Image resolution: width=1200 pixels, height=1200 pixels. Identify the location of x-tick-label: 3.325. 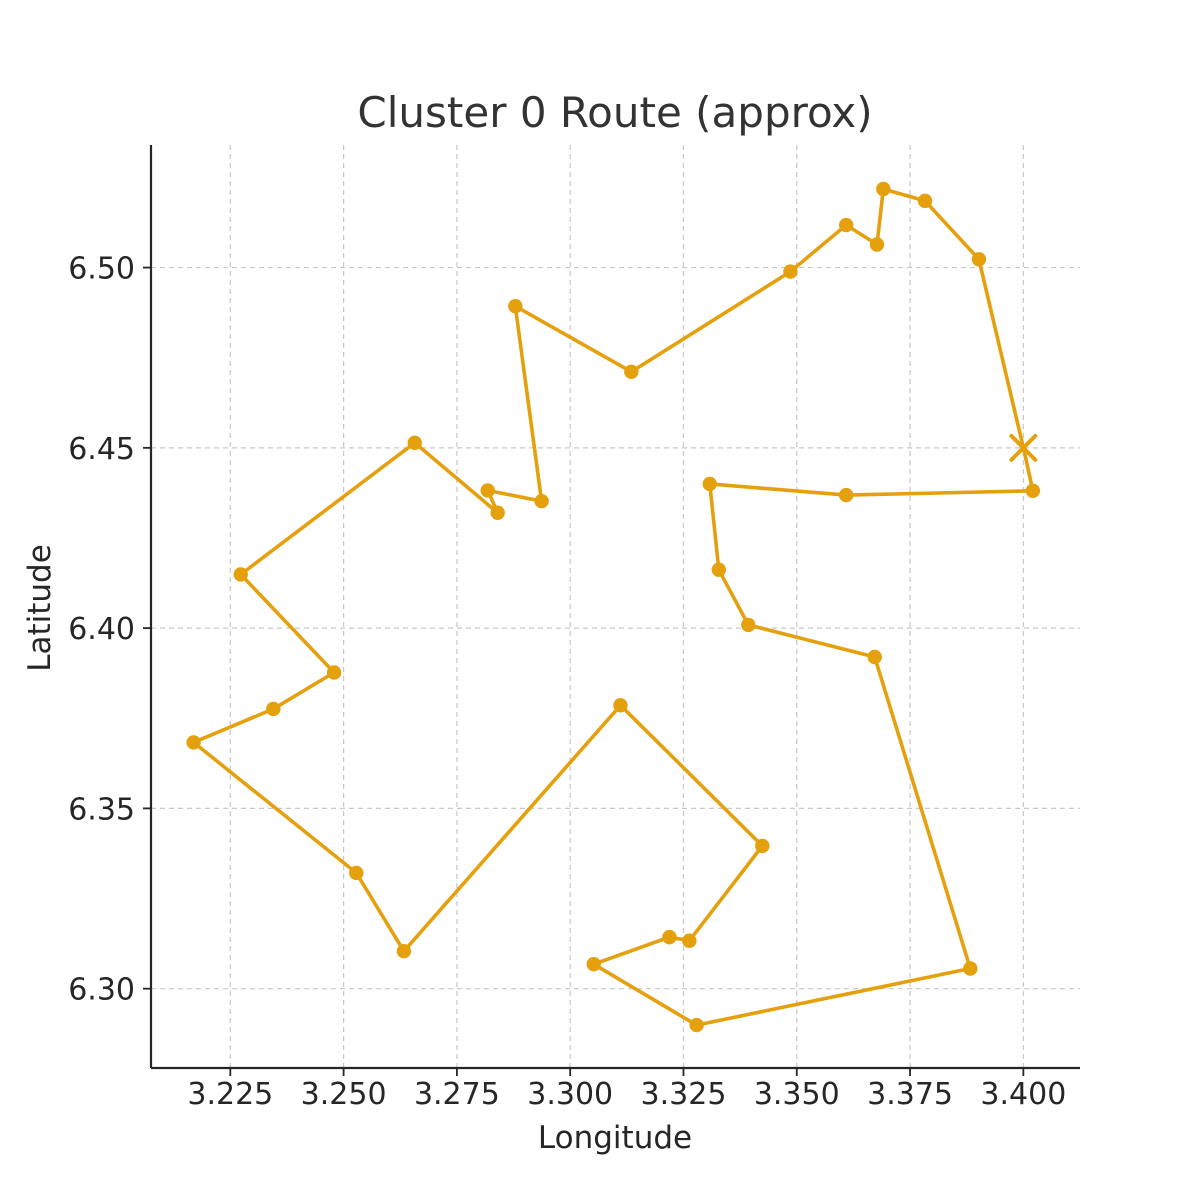
(684, 1094).